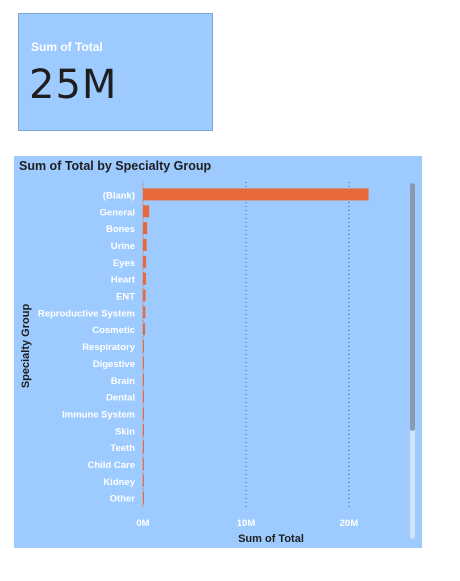  What do you see at coordinates (123, 499) in the screenshot?
I see `category-label: Other` at bounding box center [123, 499].